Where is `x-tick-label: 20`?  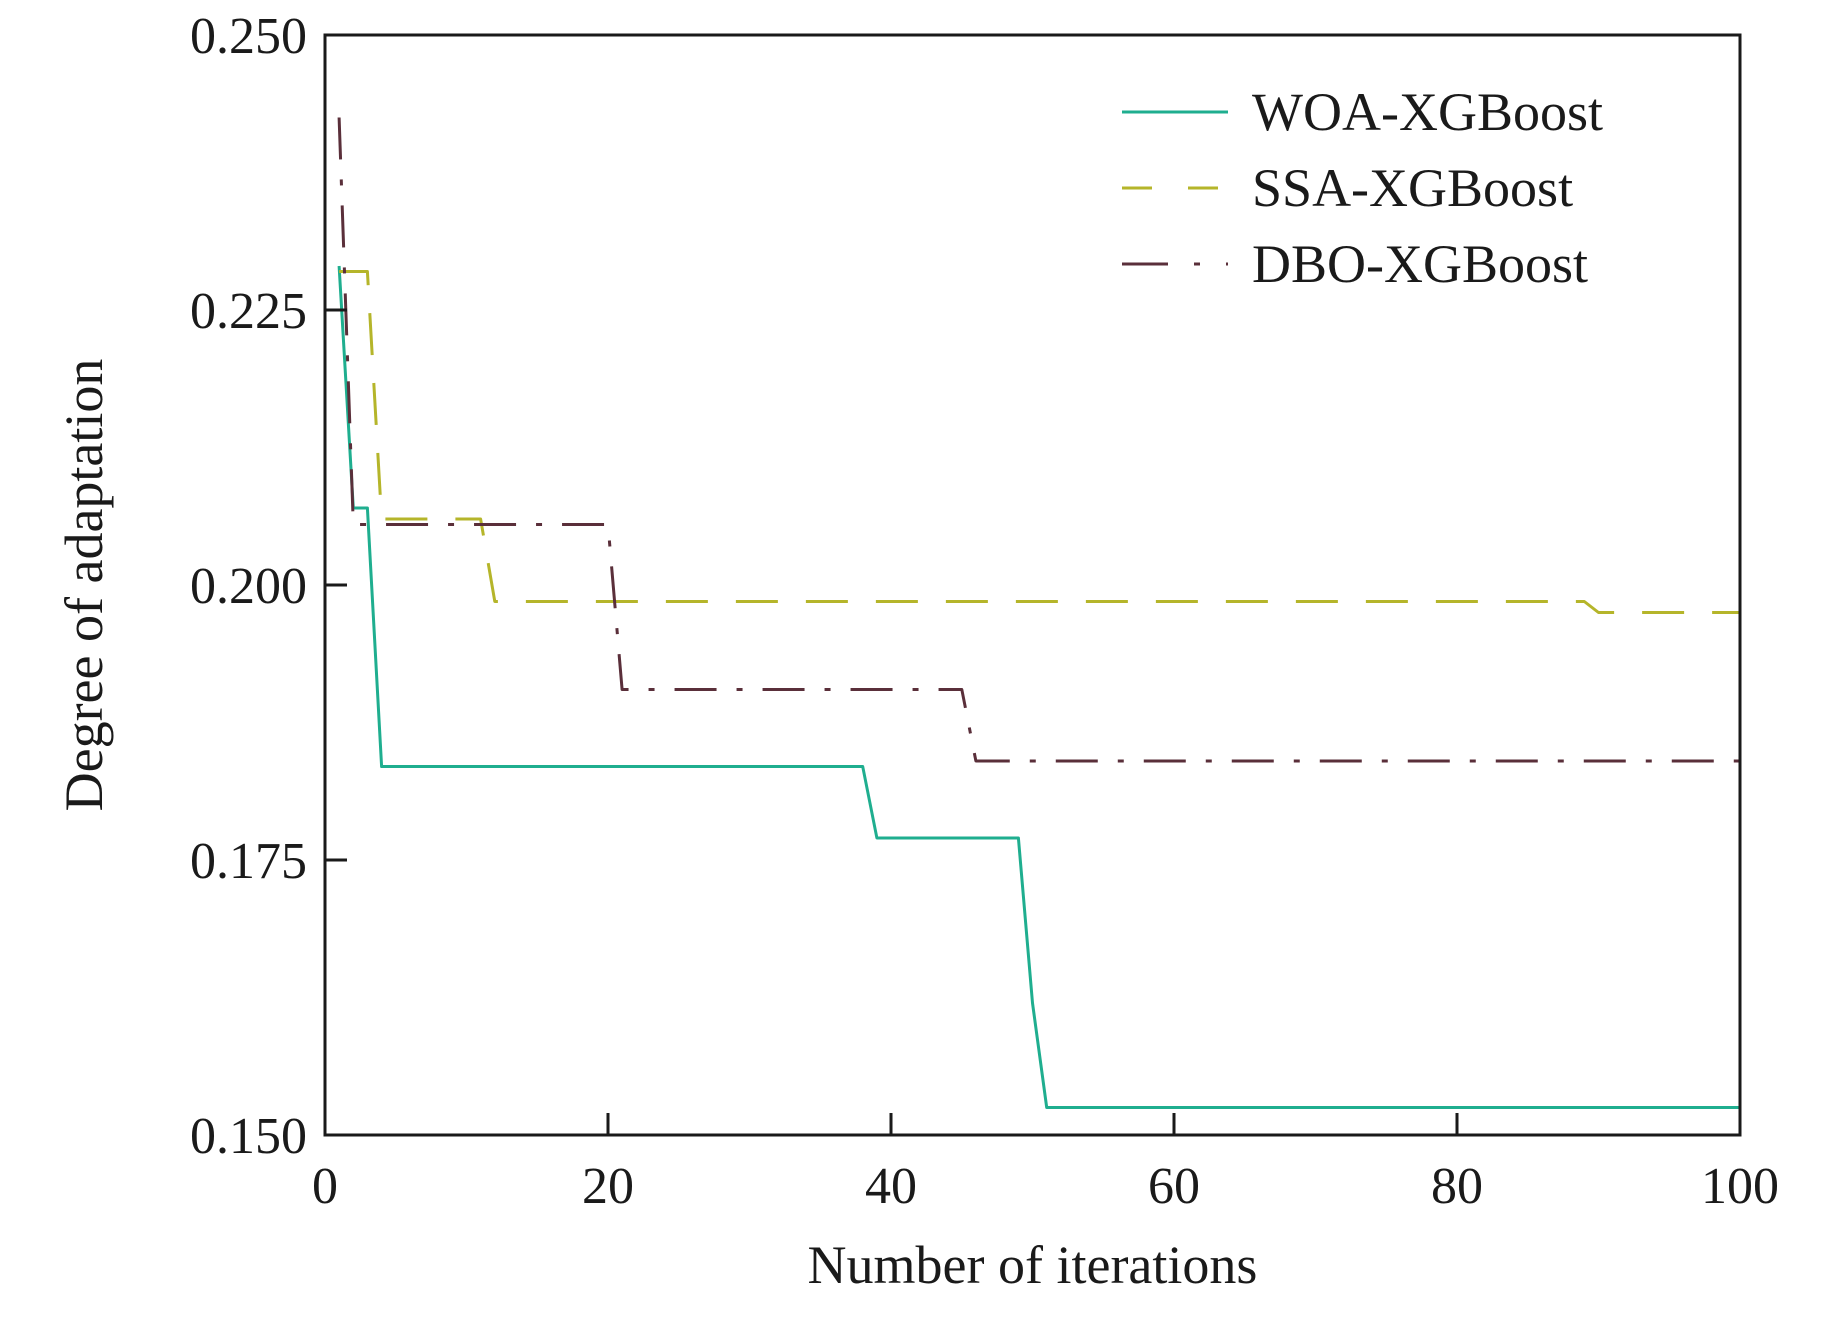
x-tick-label: 20 is located at coordinates (608, 1186).